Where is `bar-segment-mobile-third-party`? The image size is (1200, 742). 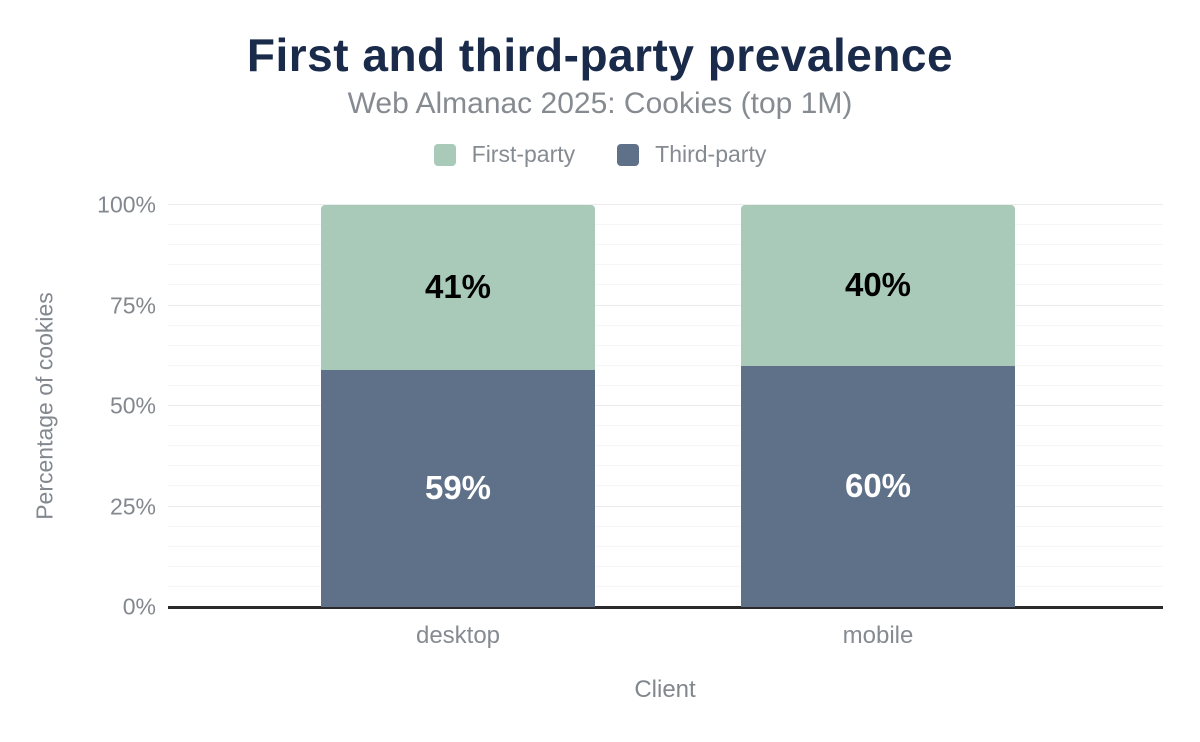 bar-segment-mobile-third-party is located at coordinates (878, 486).